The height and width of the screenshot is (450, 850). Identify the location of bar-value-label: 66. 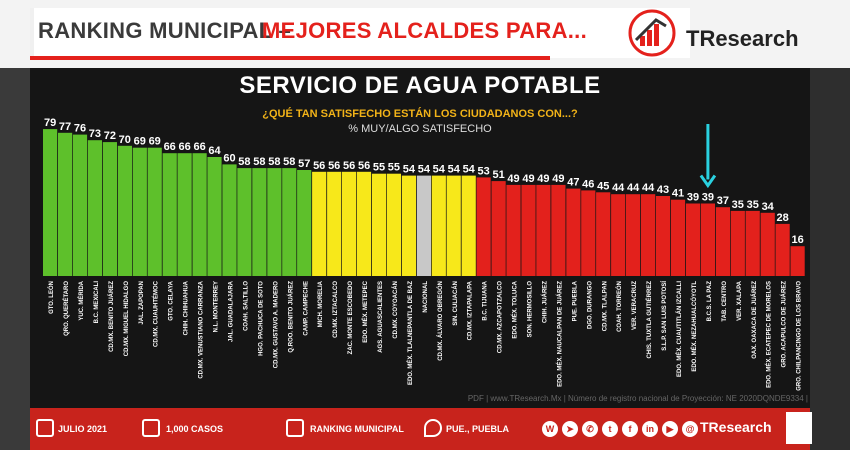
(170, 147).